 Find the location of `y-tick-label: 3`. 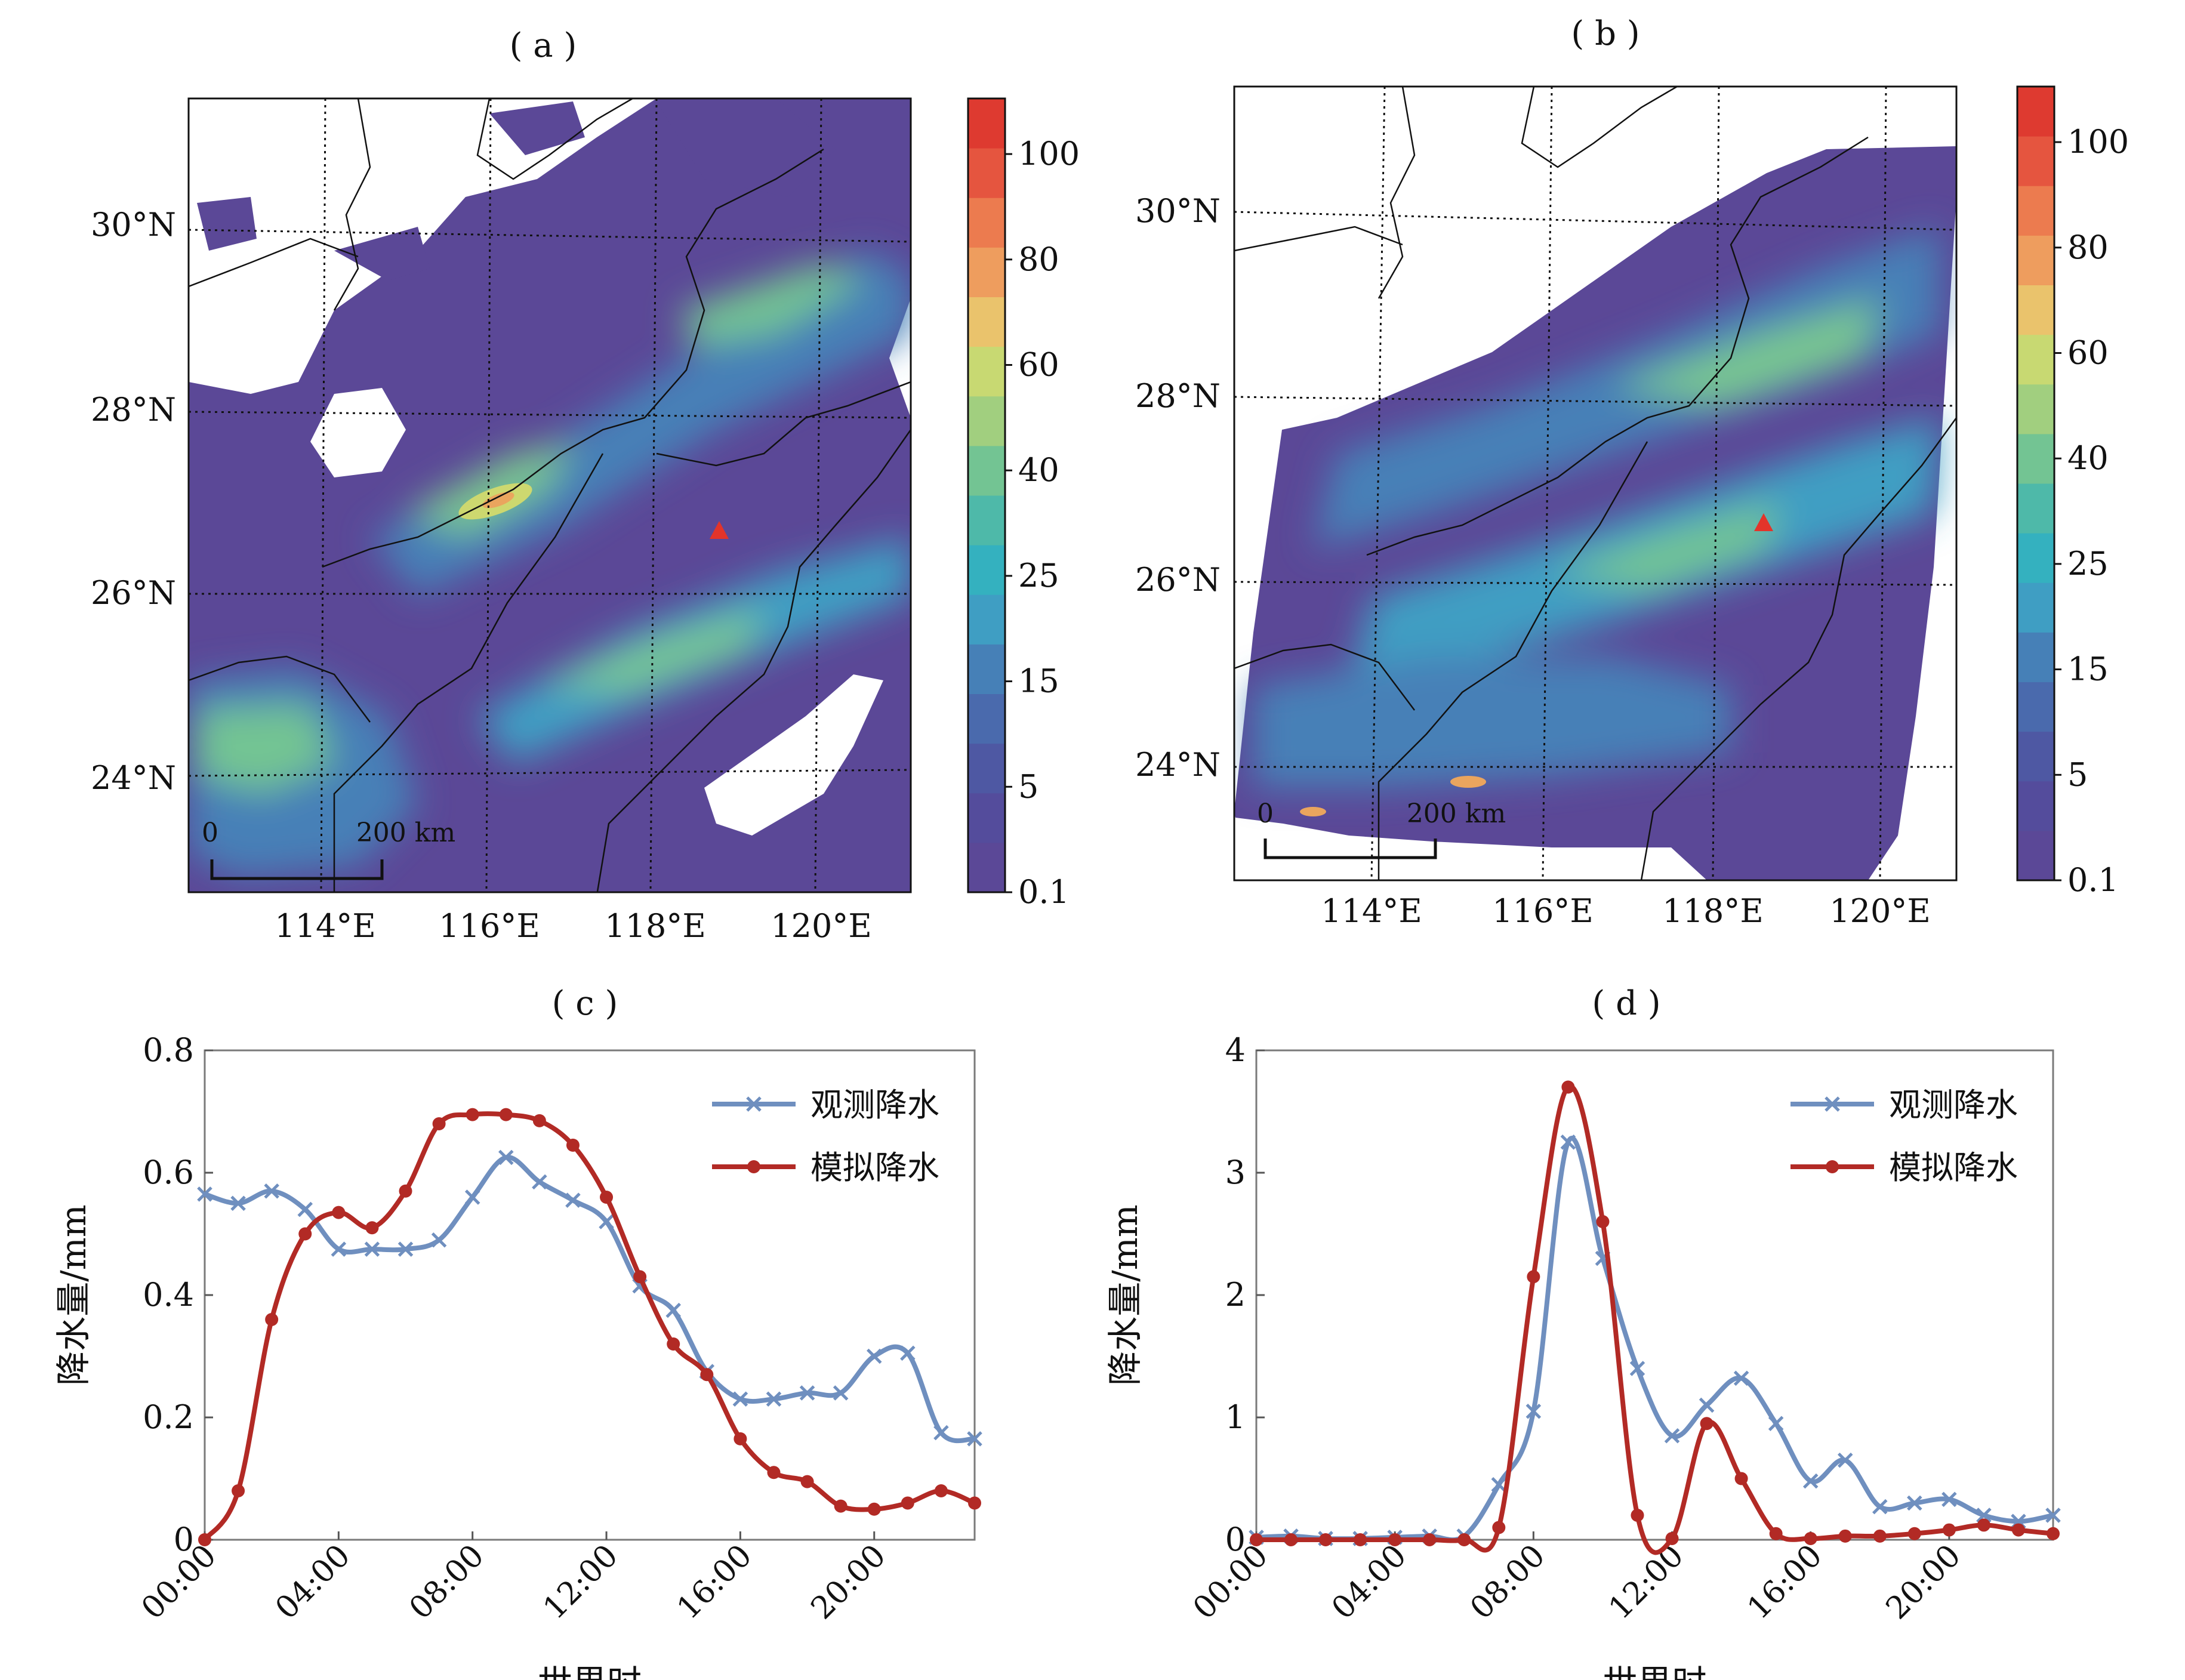

y-tick-label: 3 is located at coordinates (1235, 1172).